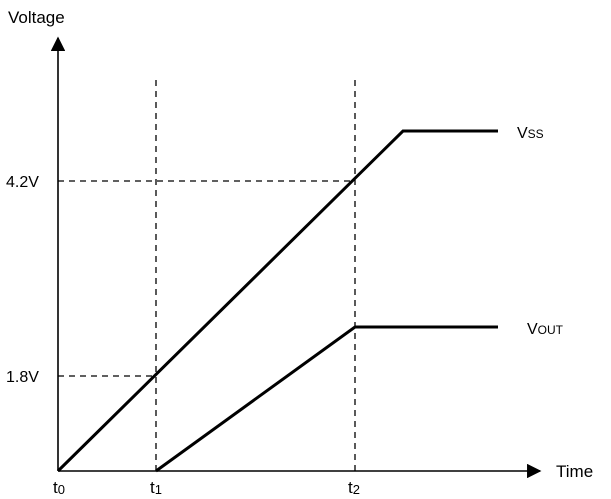 This screenshot has height=499, width=611. I want to click on vout-label-sub: OUT, so click(551, 330).